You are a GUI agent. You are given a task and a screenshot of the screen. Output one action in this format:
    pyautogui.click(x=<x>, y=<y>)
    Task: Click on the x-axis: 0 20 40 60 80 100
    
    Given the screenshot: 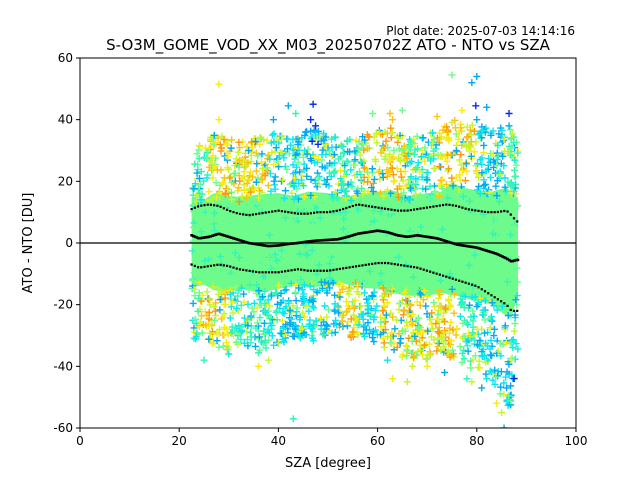 What is the action you would take?
    pyautogui.click(x=331, y=438)
    